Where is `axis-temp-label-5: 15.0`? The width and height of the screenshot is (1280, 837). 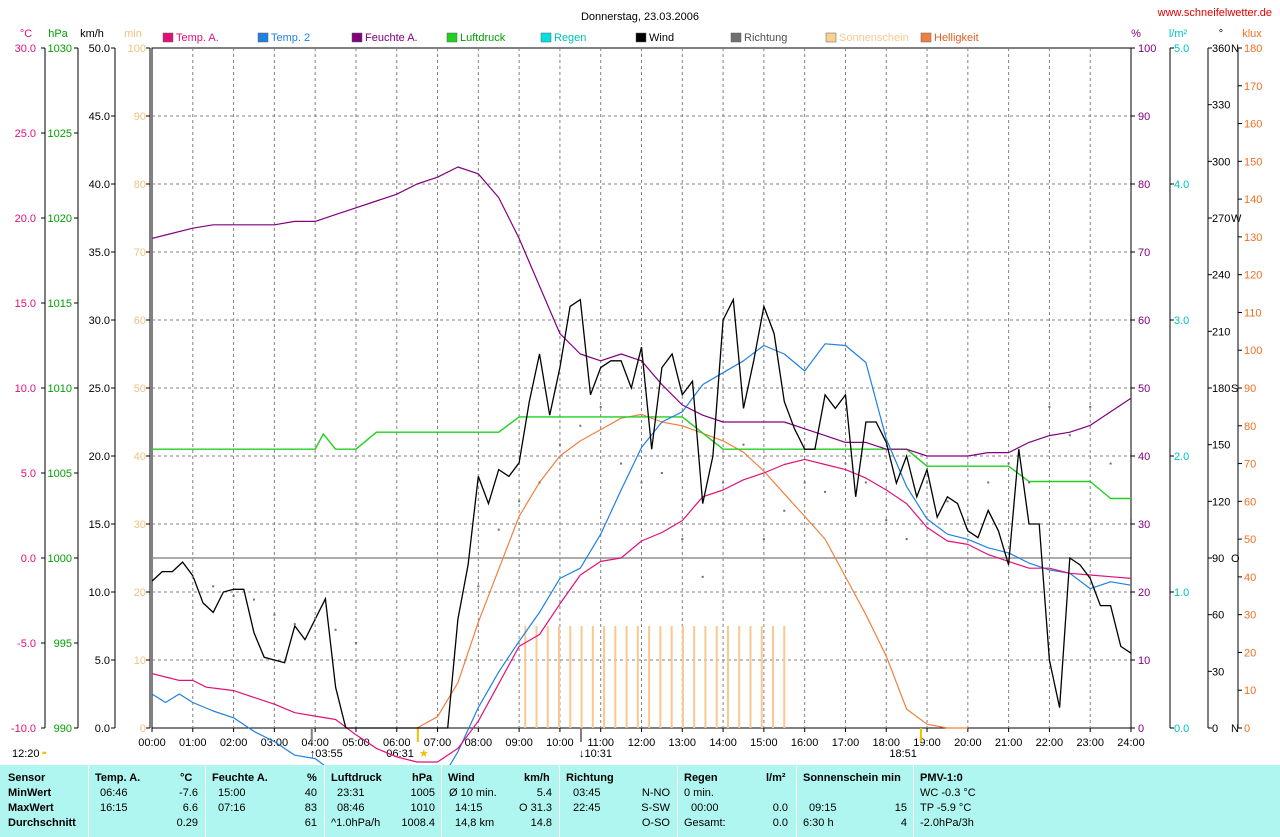 axis-temp-label-5: 15.0 is located at coordinates (25, 304).